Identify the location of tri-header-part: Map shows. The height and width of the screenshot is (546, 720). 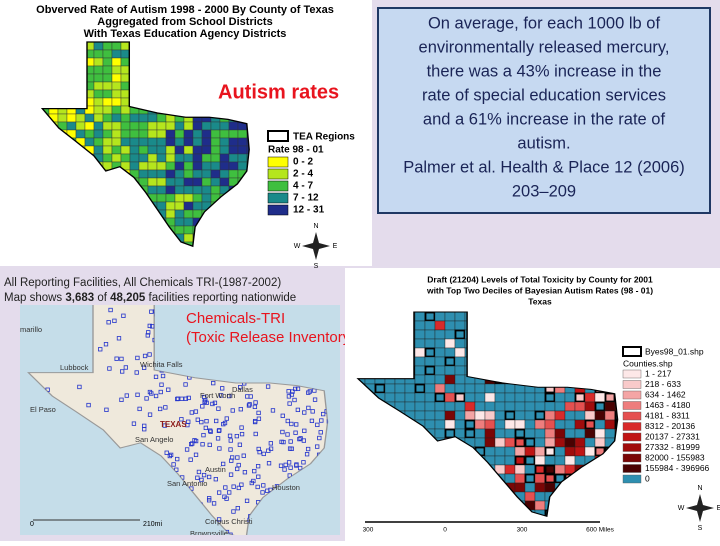
(34, 298).